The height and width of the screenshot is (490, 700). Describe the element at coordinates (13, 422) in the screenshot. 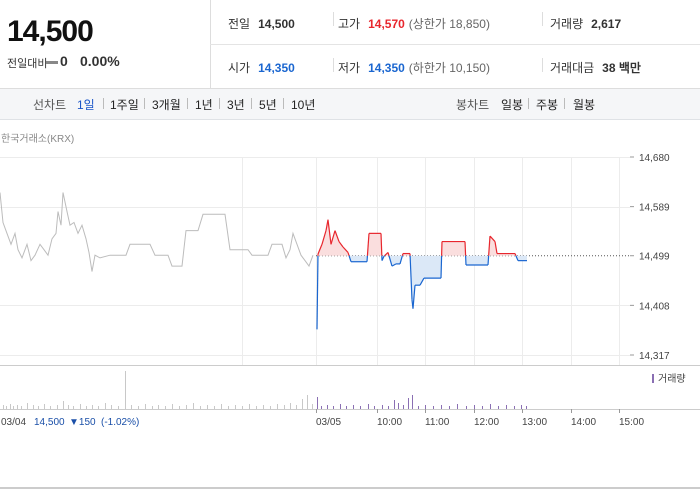

I see `footer-date: 03/04` at that location.